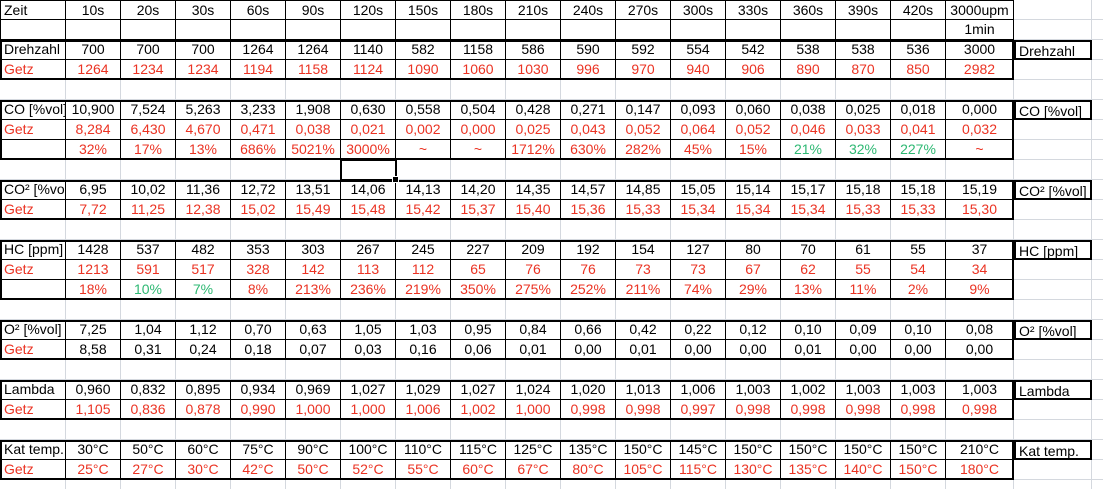 The height and width of the screenshot is (489, 1103). Describe the element at coordinates (588, 390) in the screenshot. I see `data-cell: 1,020` at that location.